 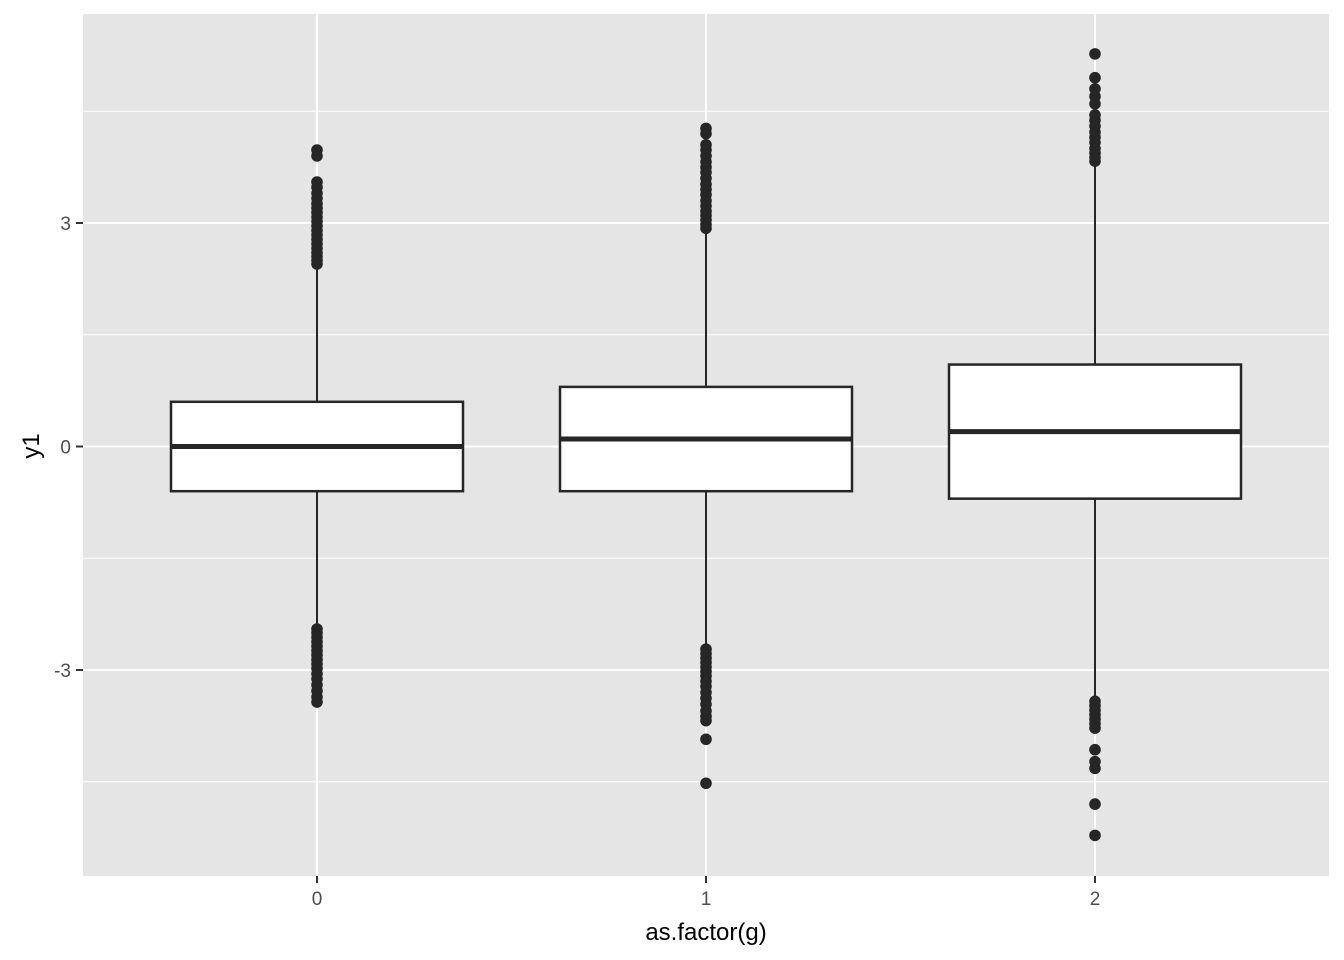 What do you see at coordinates (706, 899) in the screenshot?
I see `x-tick-label: 1` at bounding box center [706, 899].